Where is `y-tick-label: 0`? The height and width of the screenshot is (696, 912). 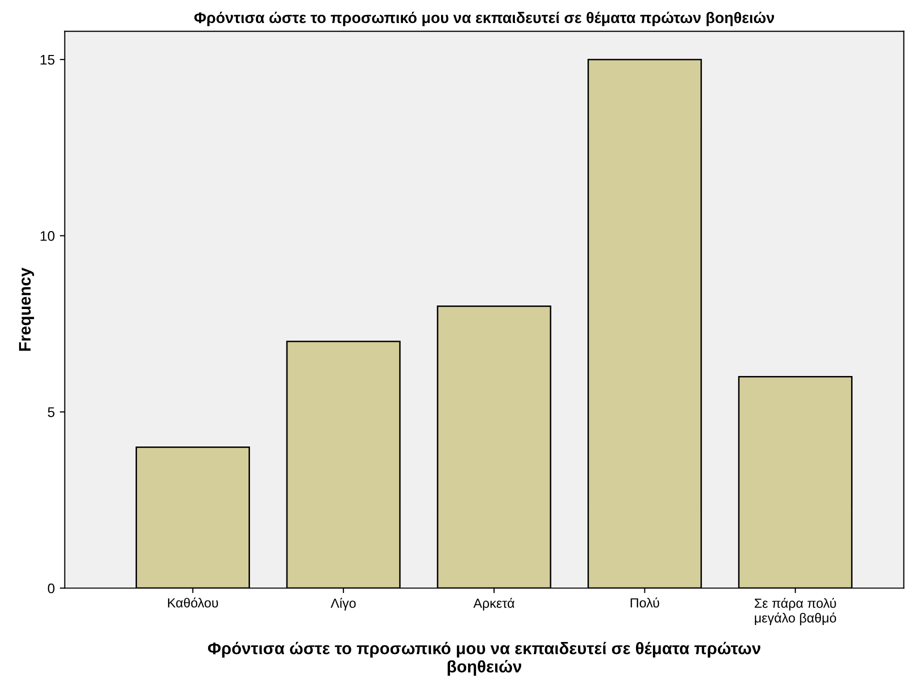
y-tick-label: 0 is located at coordinates (51, 588).